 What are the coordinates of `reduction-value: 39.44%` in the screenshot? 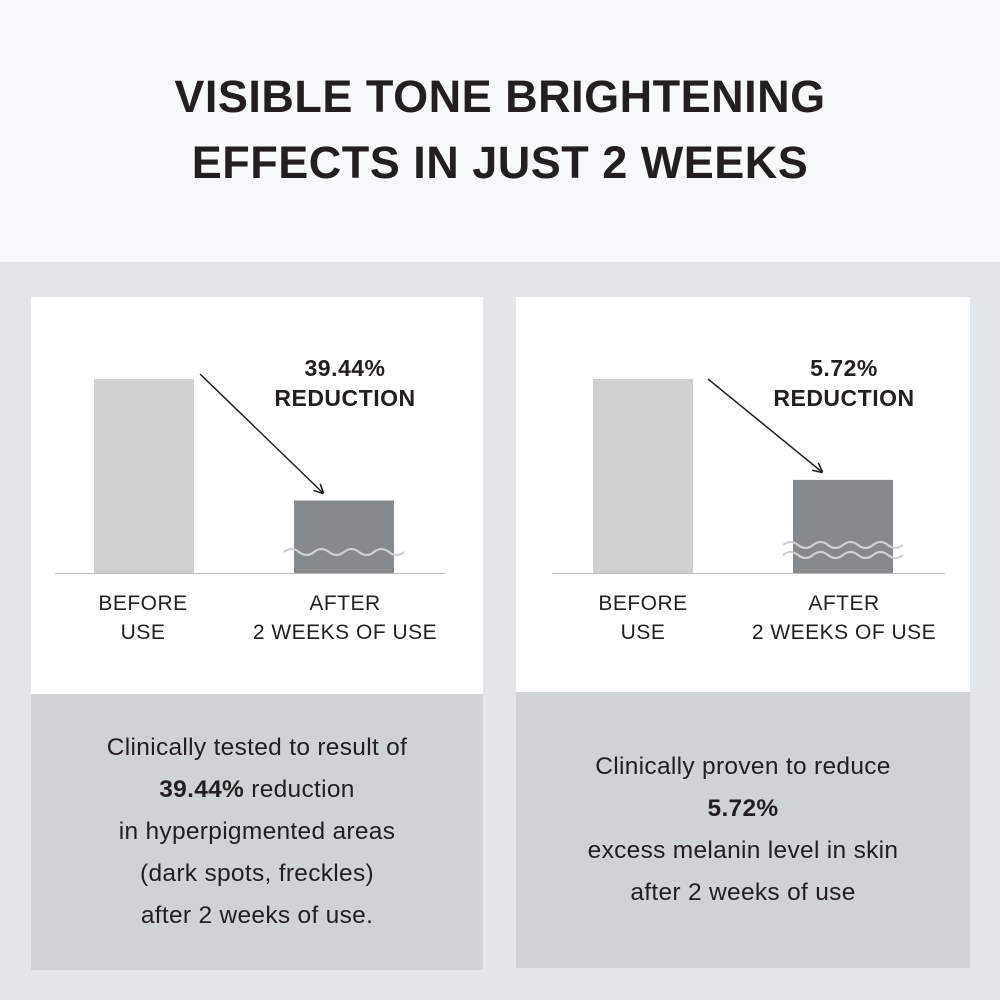 It's located at (345, 368).